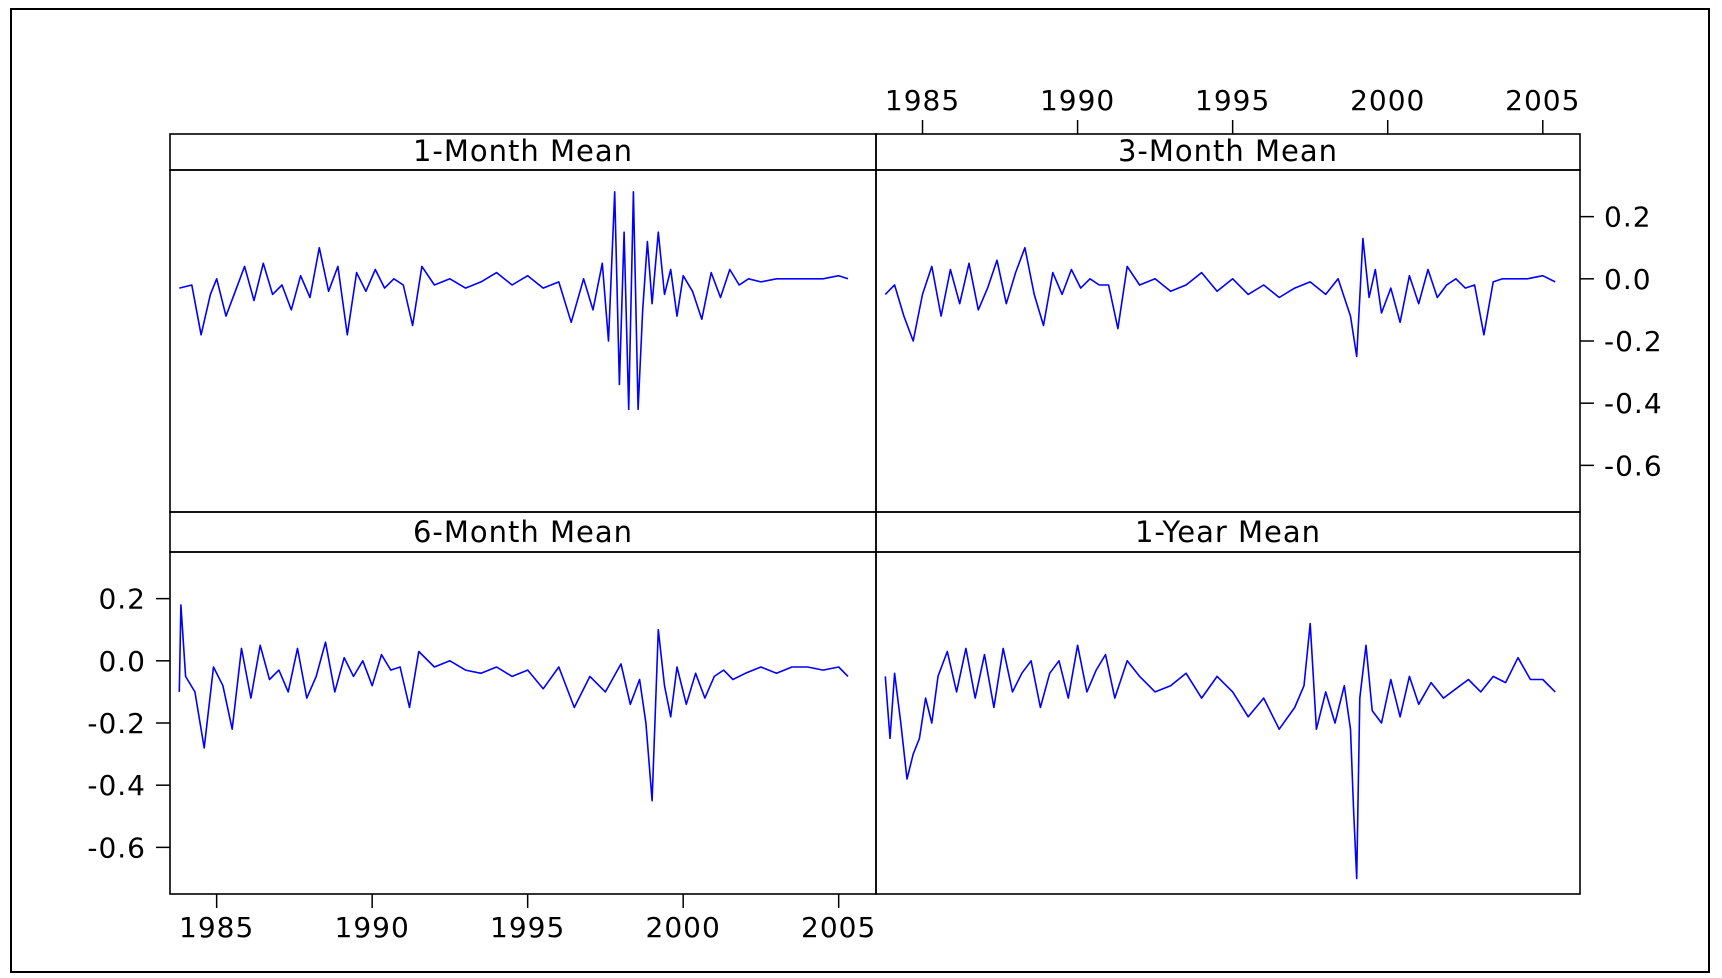 The height and width of the screenshot is (978, 1722). Describe the element at coordinates (1628, 217) in the screenshot. I see `y-tick-label-right-0: 0.2` at that location.